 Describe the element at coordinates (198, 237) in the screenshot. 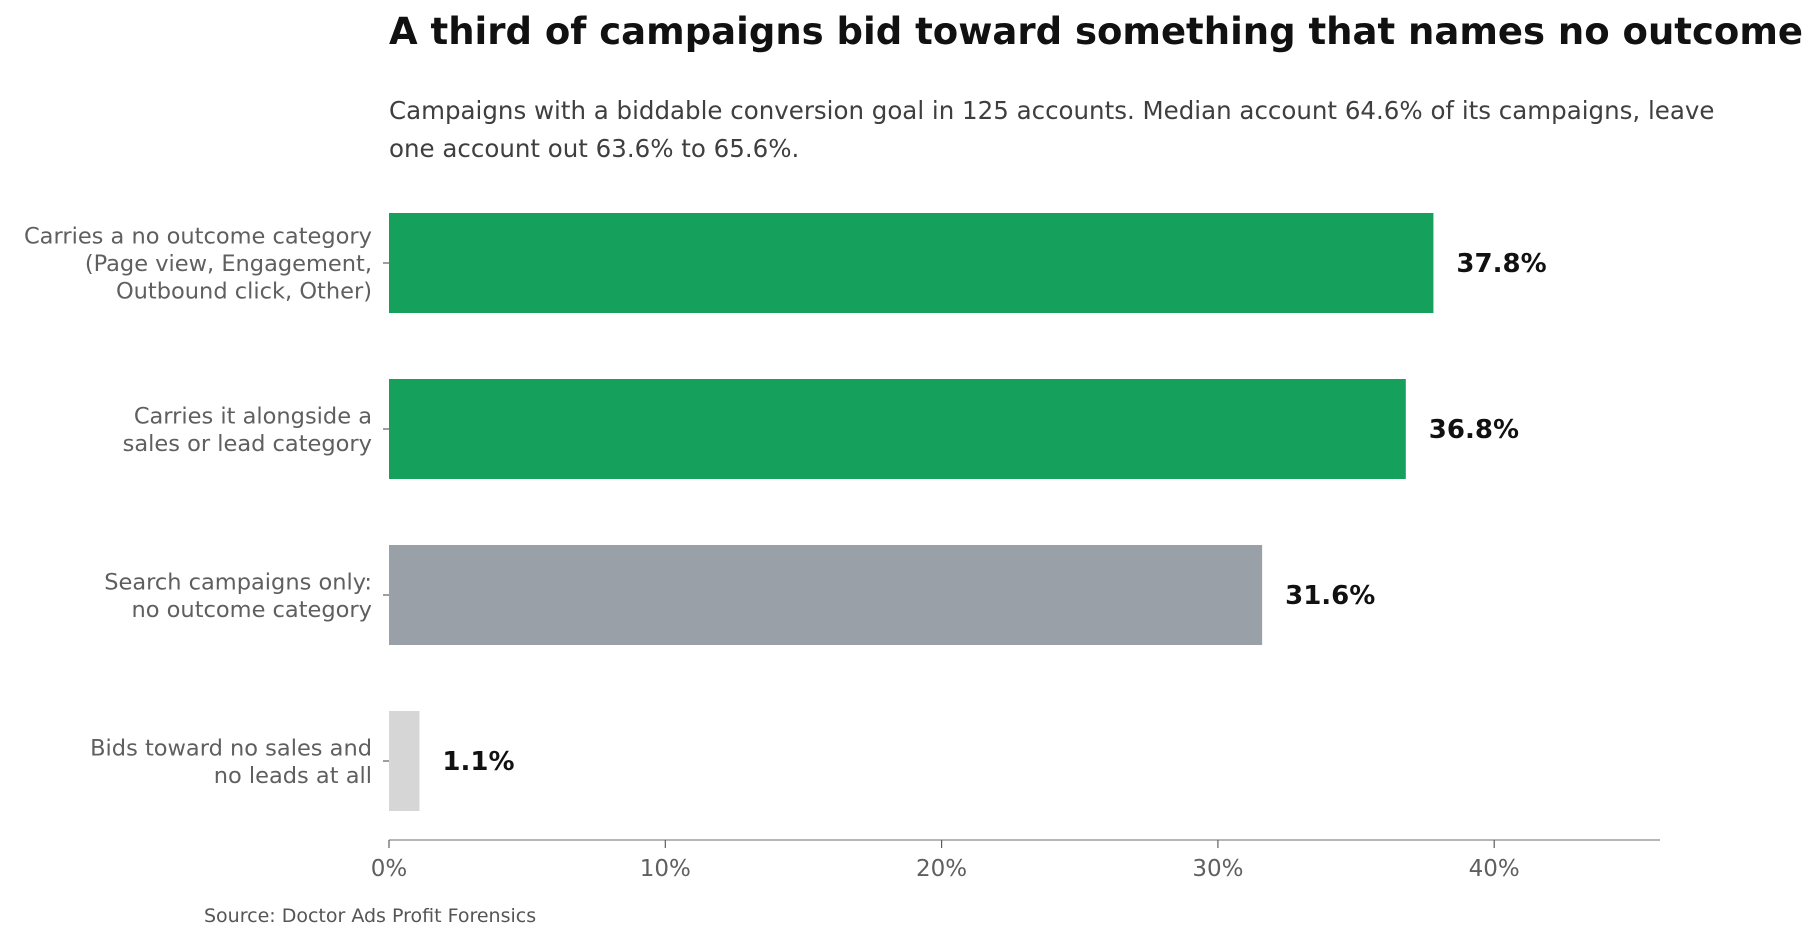

I see `category-label-line: Carries a no outcome category` at that location.